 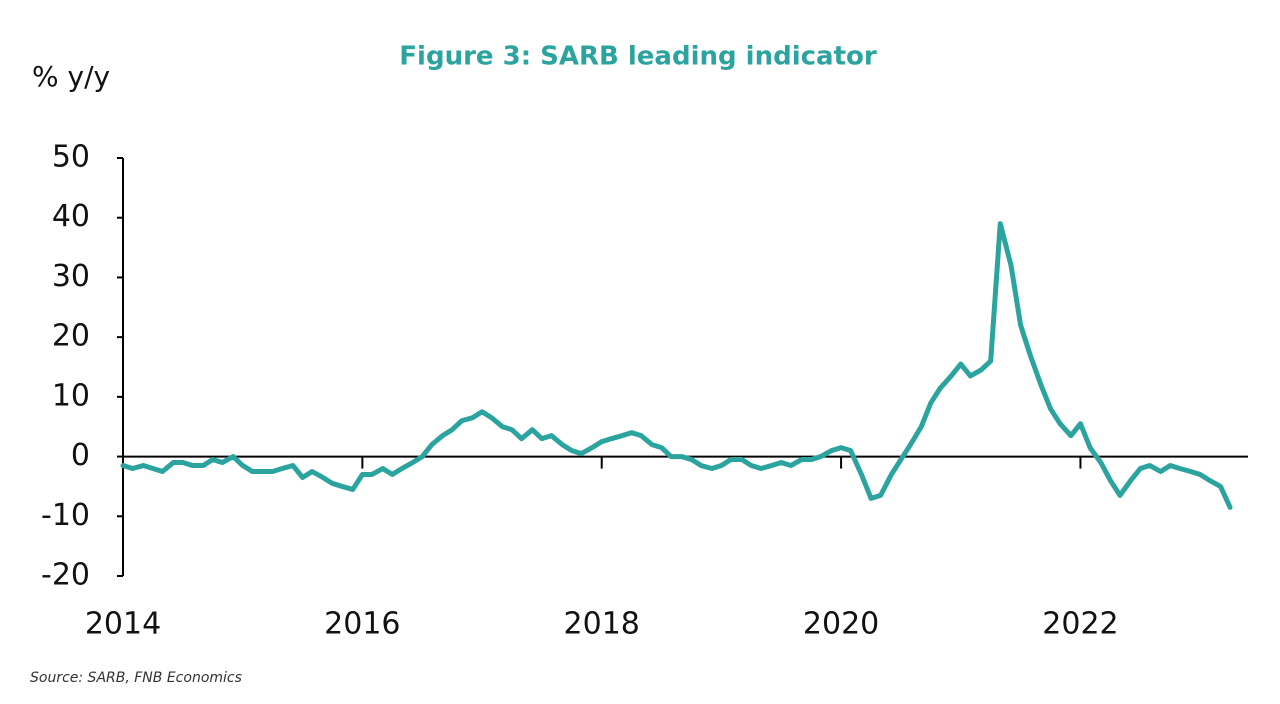 I want to click on x-tick-label: 2018, so click(x=602, y=624).